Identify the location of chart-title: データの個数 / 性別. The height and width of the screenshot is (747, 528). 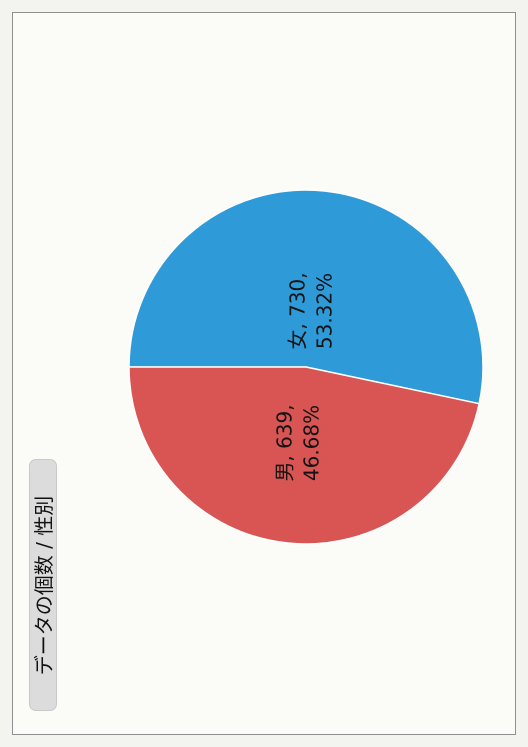
(44, 585).